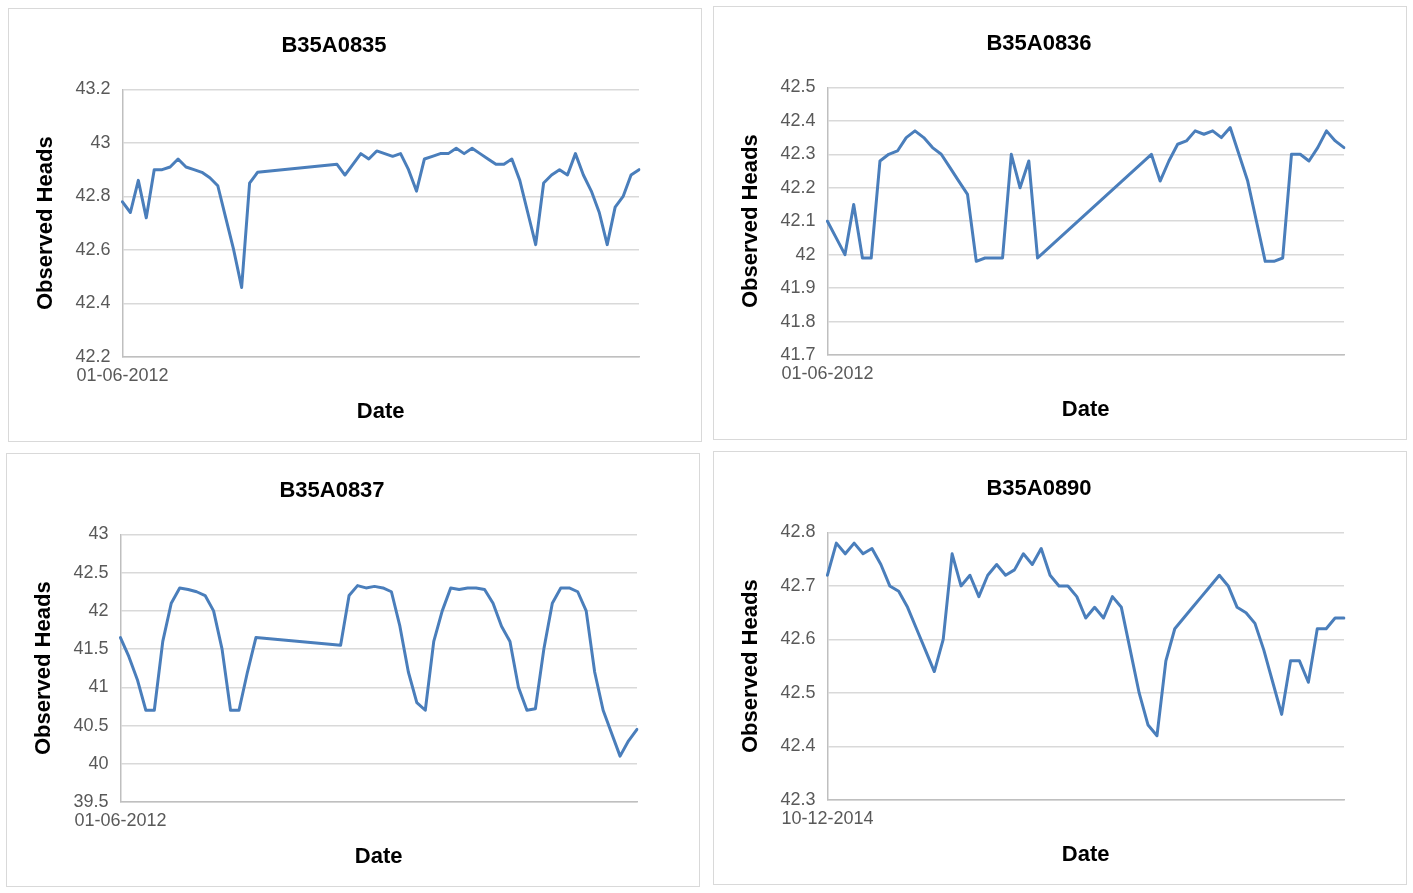 The height and width of the screenshot is (893, 1413). What do you see at coordinates (1039, 488) in the screenshot?
I see `chart-title: B35A0890` at bounding box center [1039, 488].